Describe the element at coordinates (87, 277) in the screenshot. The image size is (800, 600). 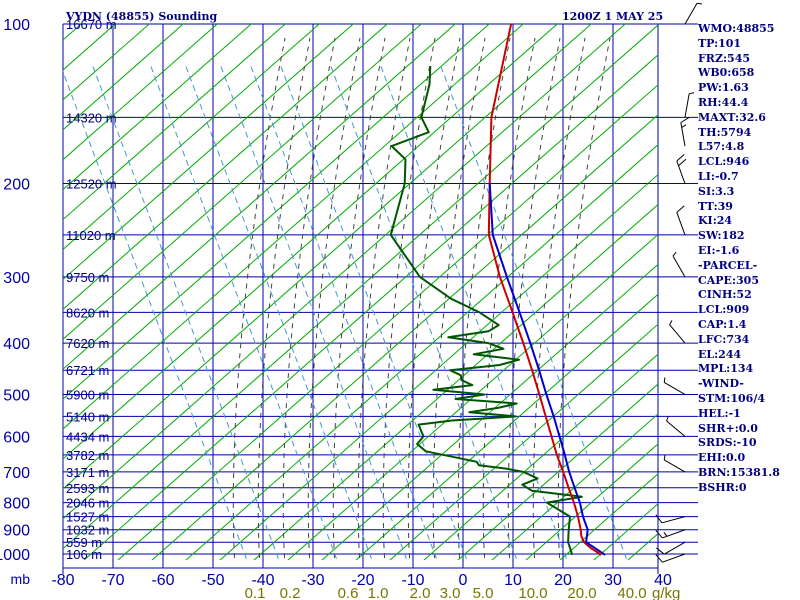
I see `height-label: 9750 m` at that location.